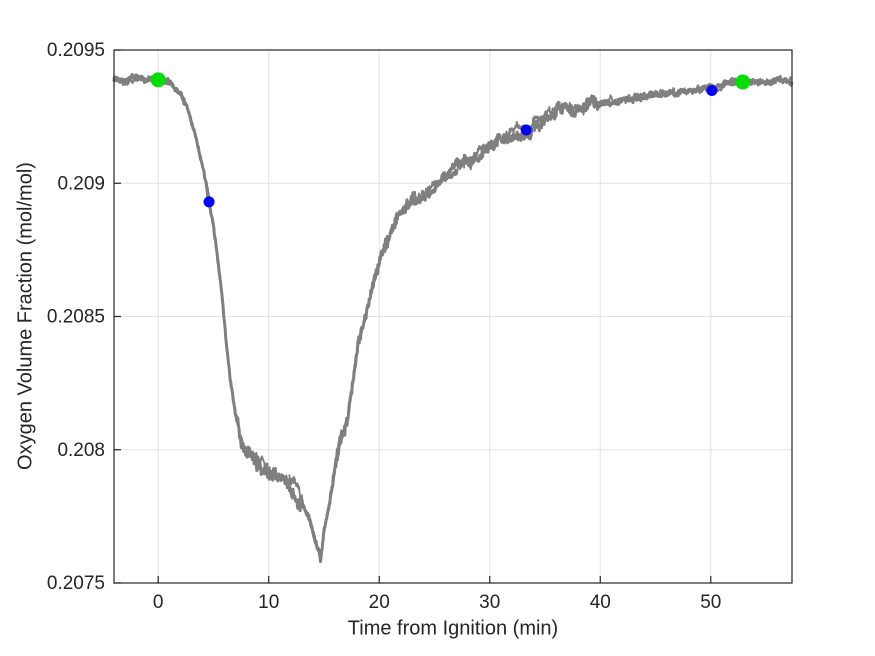 This screenshot has height=656, width=875. Describe the element at coordinates (25, 316) in the screenshot. I see `y-axis-label: Oxygen Volume Fraction (mol/mol)` at that location.